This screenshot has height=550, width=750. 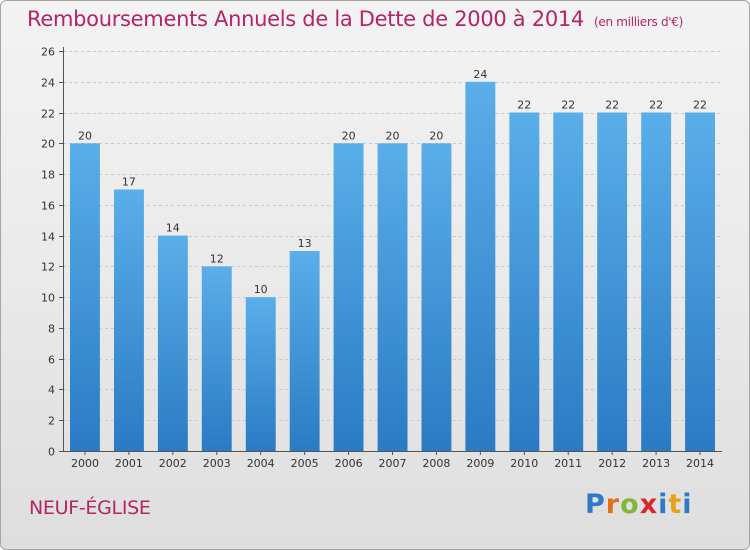 What do you see at coordinates (480, 266) in the screenshot?
I see `bar-2009` at bounding box center [480, 266].